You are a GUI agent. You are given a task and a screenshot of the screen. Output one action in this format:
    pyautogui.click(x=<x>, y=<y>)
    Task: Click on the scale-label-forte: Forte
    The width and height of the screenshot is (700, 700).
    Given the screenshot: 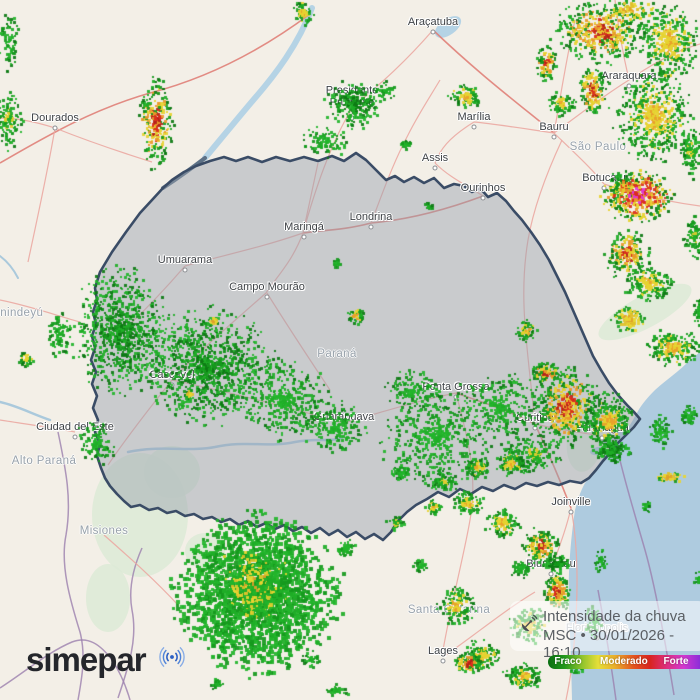 What is the action you would take?
    pyautogui.click(x=676, y=661)
    